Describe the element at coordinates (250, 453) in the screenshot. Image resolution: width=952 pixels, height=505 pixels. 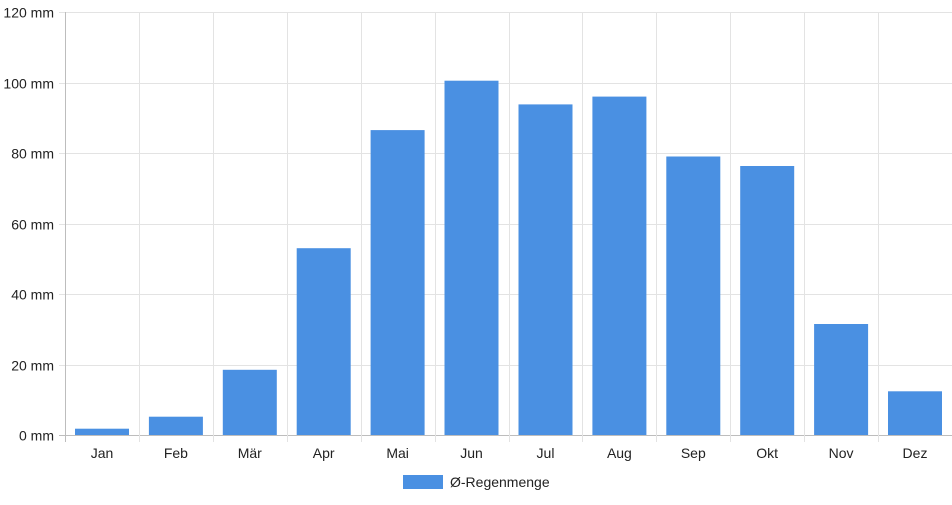
I see `x-tick-label: Mär` at that location.